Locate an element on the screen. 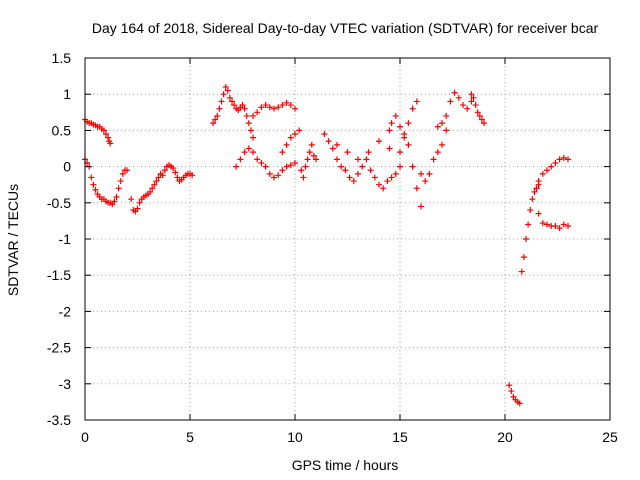 The height and width of the screenshot is (480, 640). y-tick-label: 0 is located at coordinates (67, 167).